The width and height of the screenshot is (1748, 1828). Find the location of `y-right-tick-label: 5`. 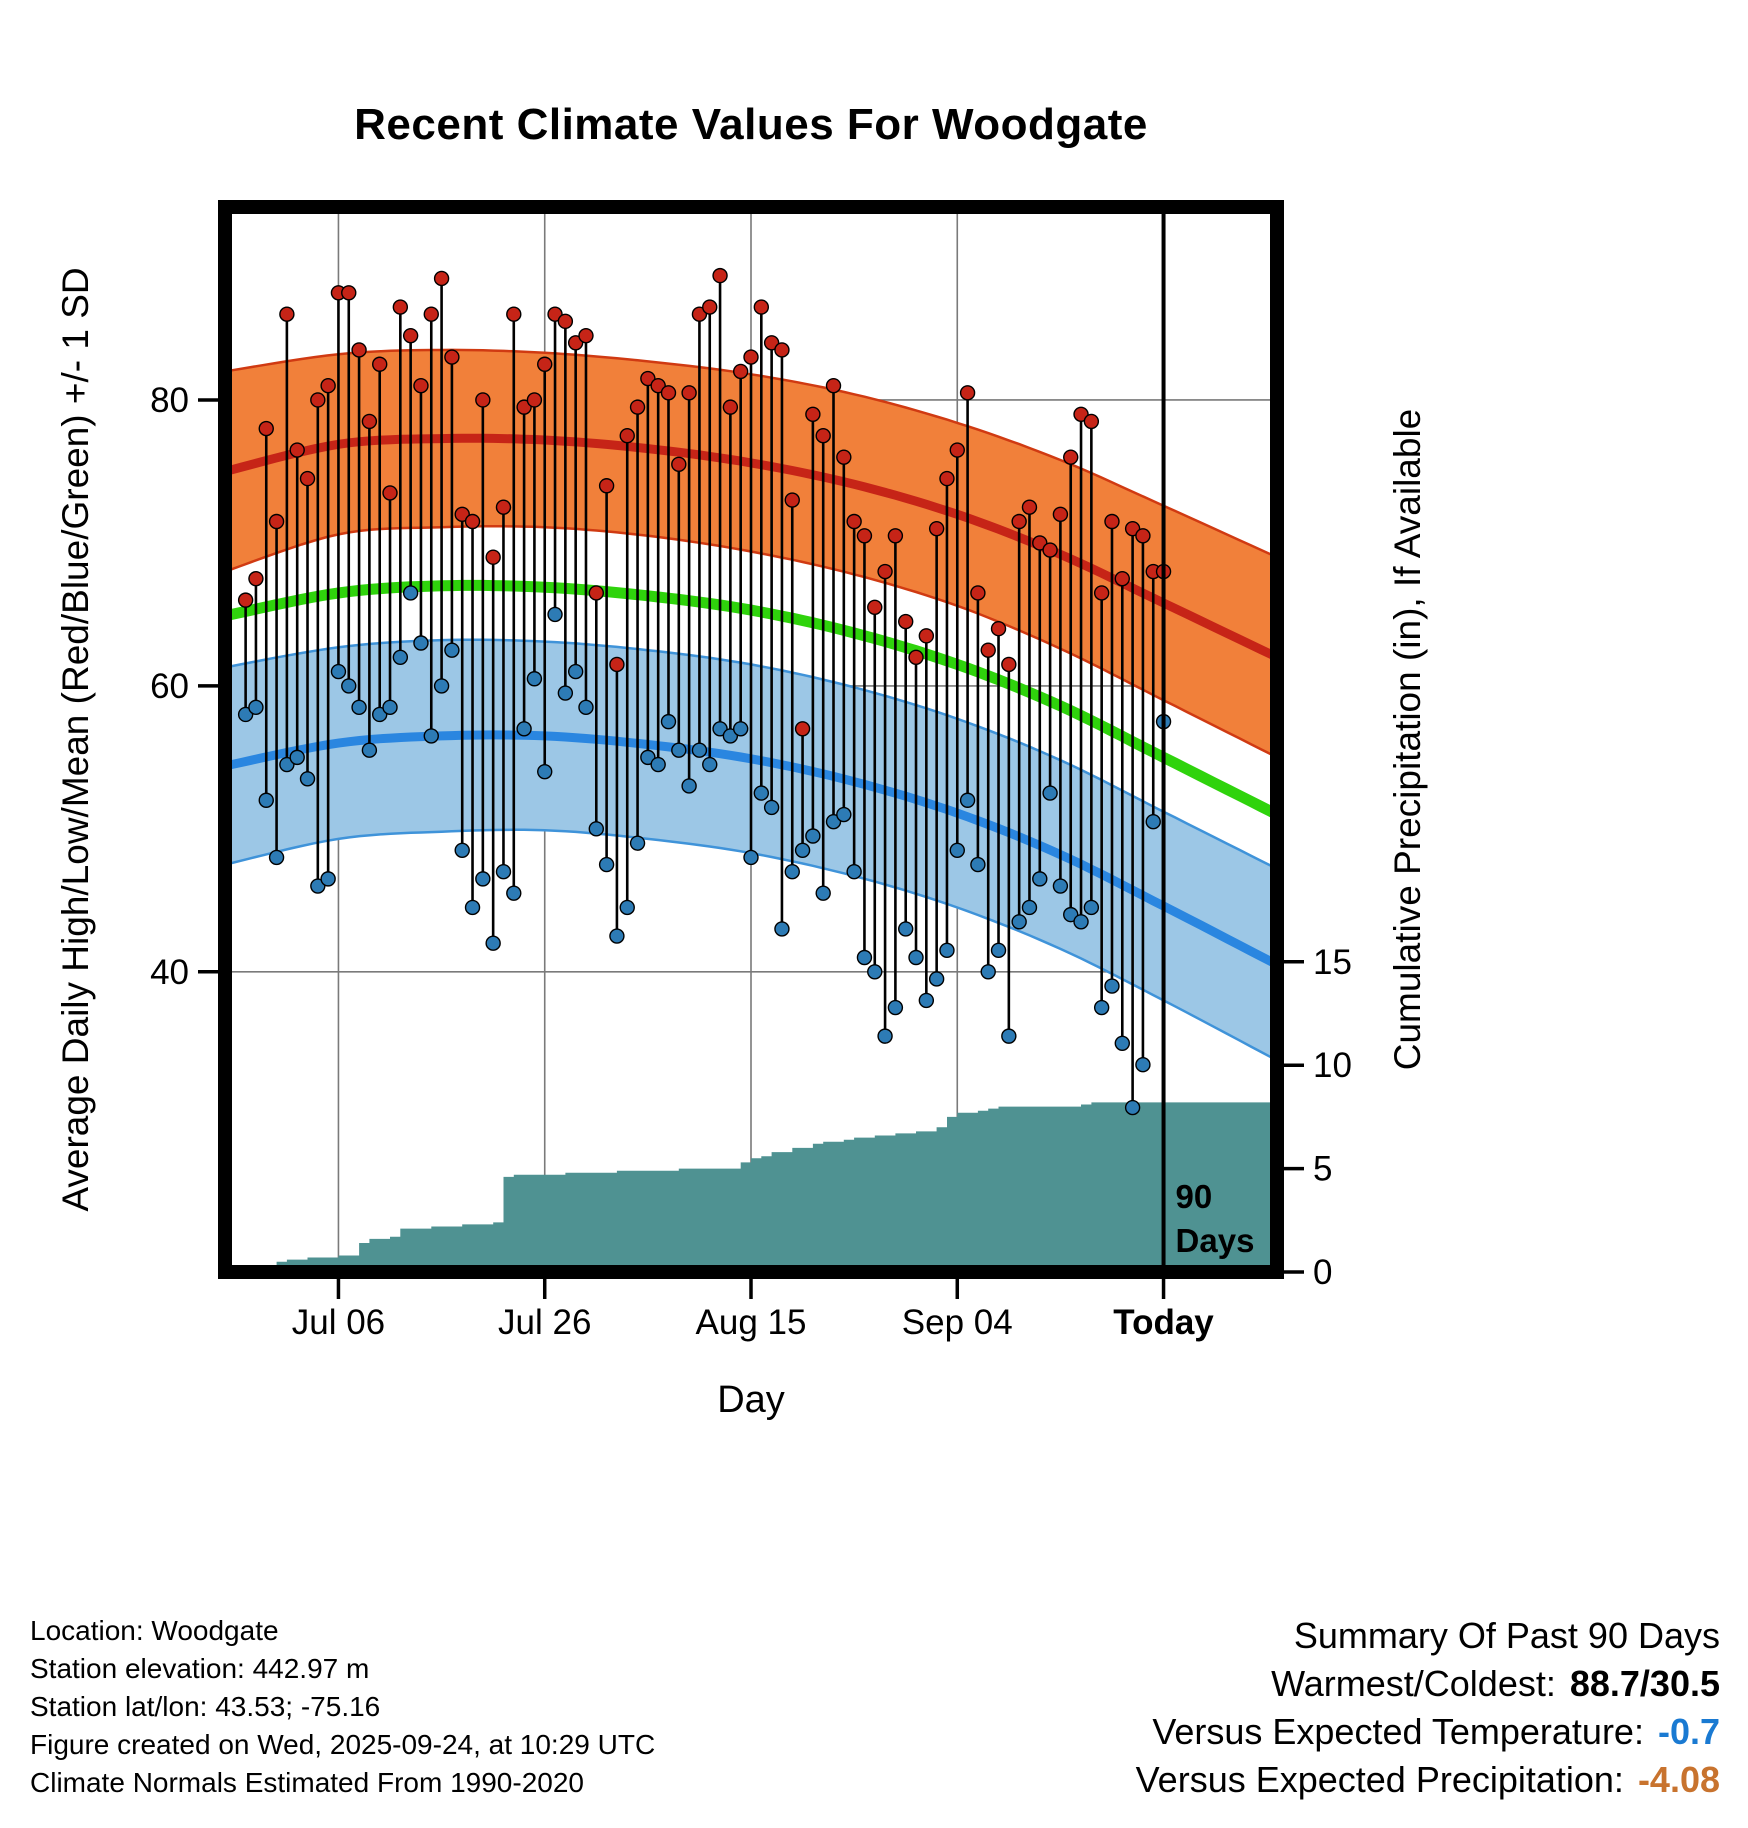

y-right-tick-label: 5 is located at coordinates (1322, 1169).